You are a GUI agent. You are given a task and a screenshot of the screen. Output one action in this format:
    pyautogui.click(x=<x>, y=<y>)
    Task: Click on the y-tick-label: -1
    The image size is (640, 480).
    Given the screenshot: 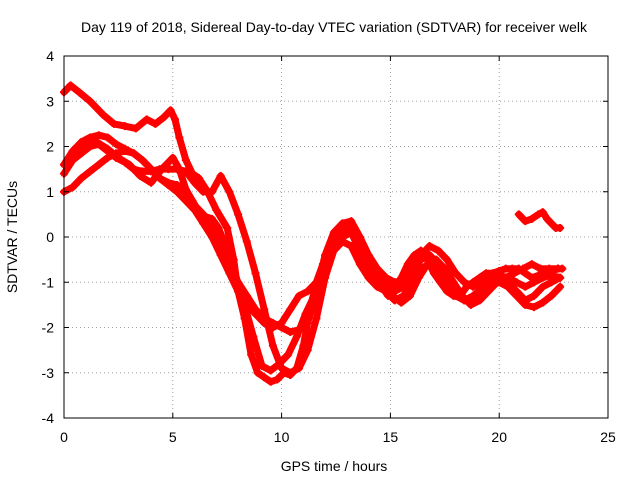 What is the action you would take?
    pyautogui.click(x=48, y=282)
    